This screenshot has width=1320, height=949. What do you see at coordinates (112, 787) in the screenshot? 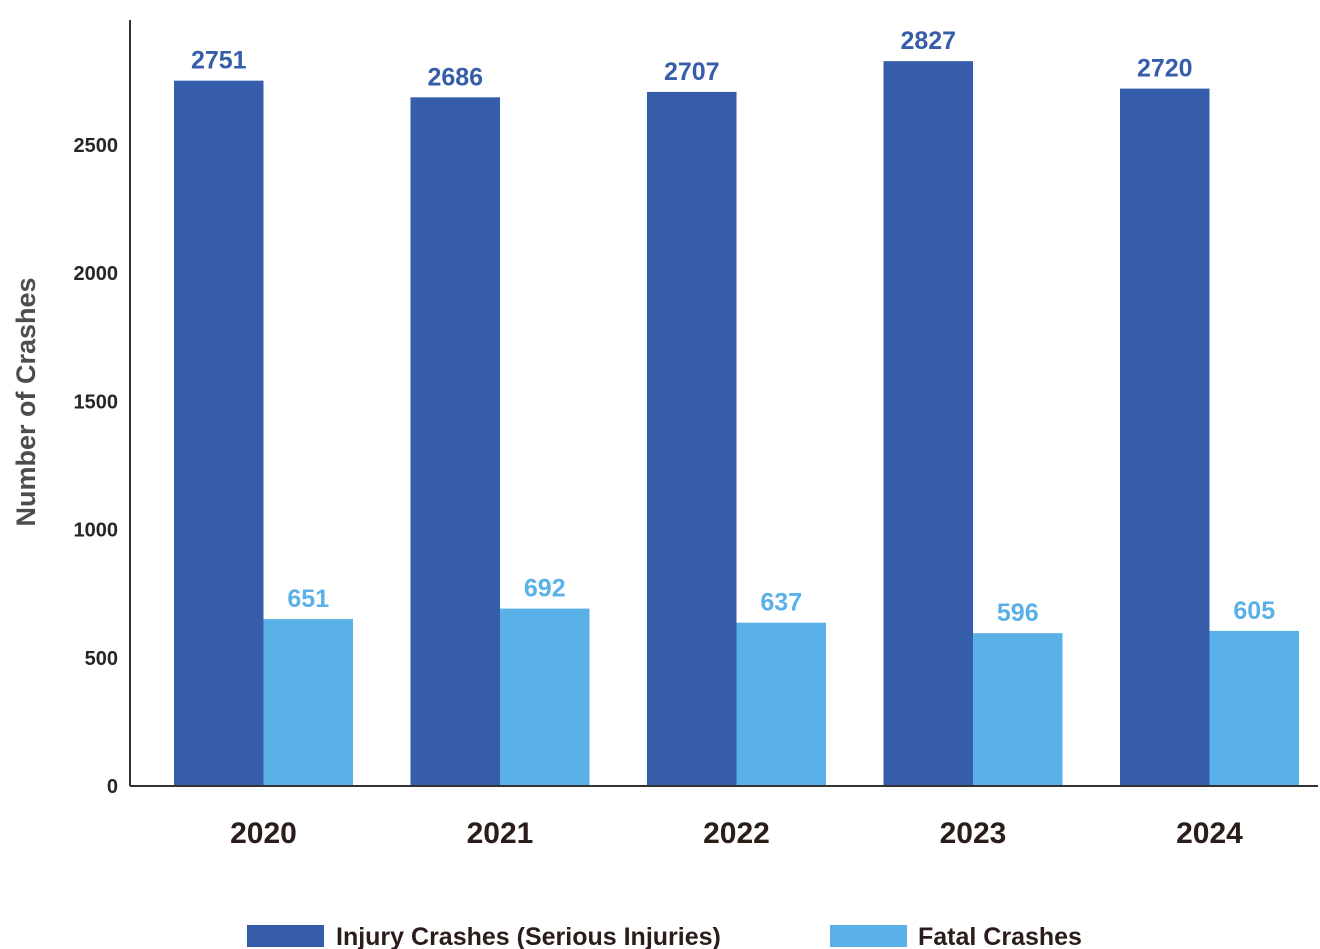
I see `y-tick-label: 0` at bounding box center [112, 787].